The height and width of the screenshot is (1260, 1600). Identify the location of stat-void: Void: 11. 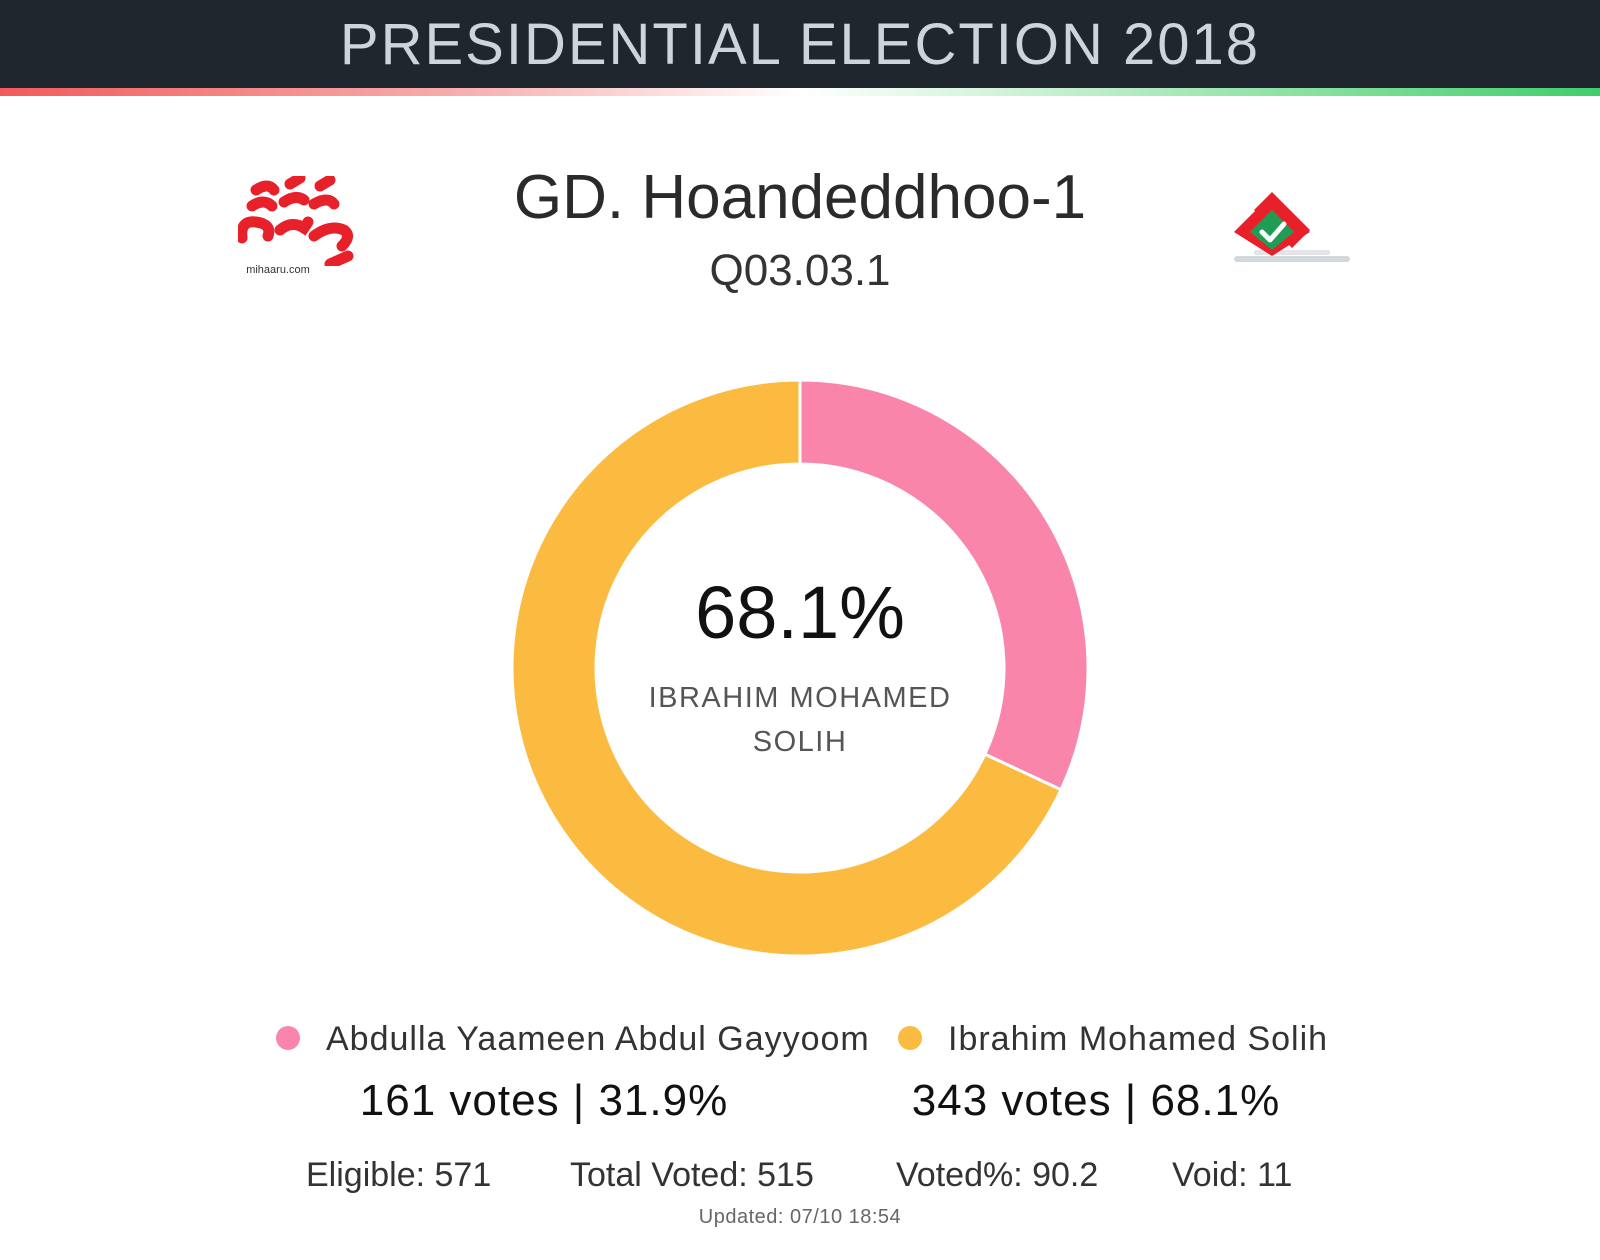
(1232, 1175).